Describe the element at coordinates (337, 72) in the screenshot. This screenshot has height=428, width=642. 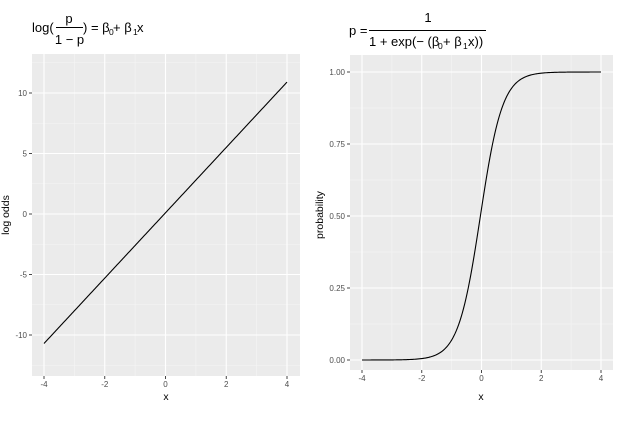
I see `y-tick-label: 1.00` at that location.